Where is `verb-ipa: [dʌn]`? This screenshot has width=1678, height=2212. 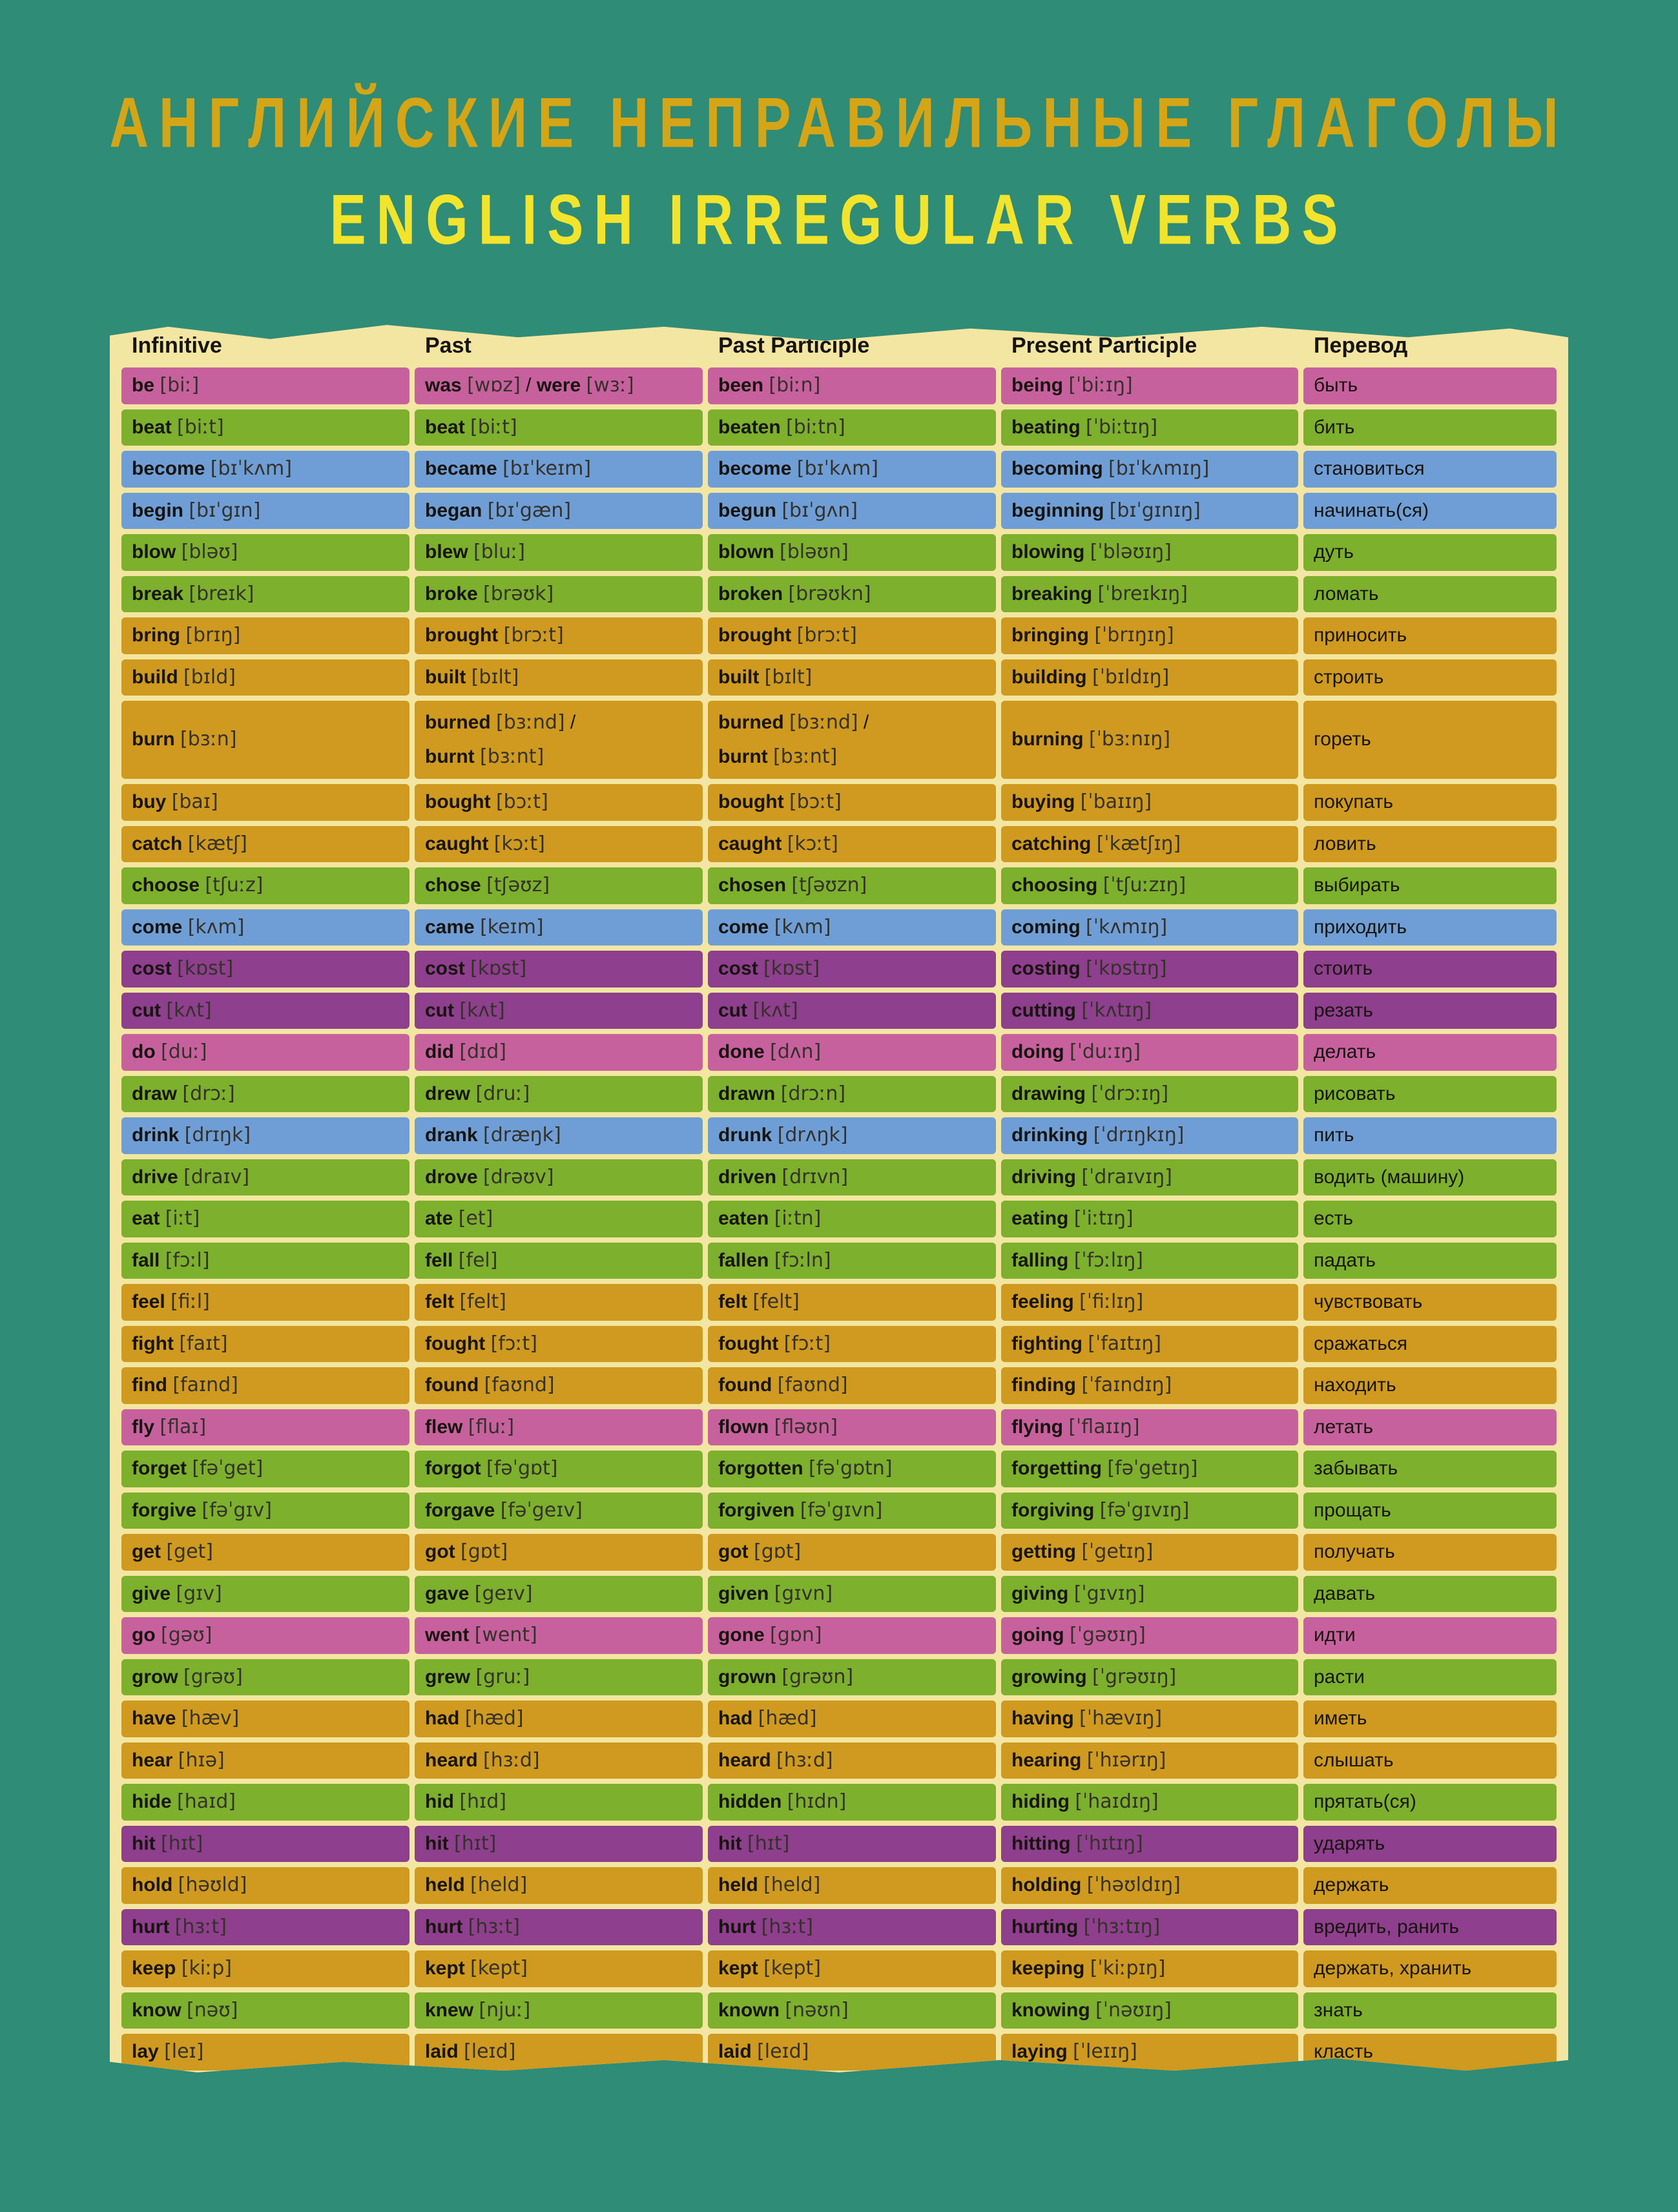
verb-ipa: [dʌn] is located at coordinates (796, 1051).